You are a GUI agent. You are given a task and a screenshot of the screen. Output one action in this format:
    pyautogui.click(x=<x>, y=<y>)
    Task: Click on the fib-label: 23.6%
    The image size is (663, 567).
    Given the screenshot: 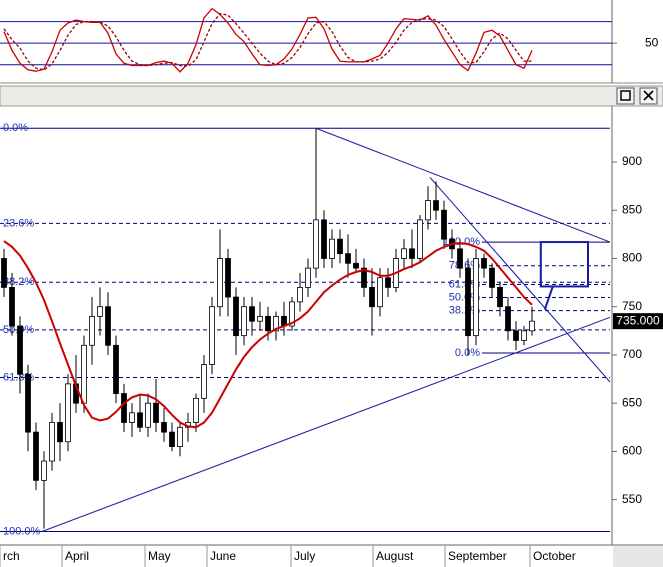 What is the action you would take?
    pyautogui.click(x=18, y=223)
    